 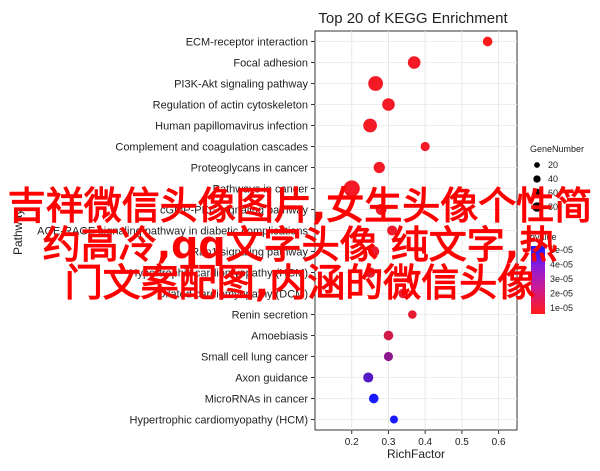 What do you see at coordinates (230, 106) in the screenshot?
I see `pathway-label: Regulation of actin cytoskeleton` at bounding box center [230, 106].